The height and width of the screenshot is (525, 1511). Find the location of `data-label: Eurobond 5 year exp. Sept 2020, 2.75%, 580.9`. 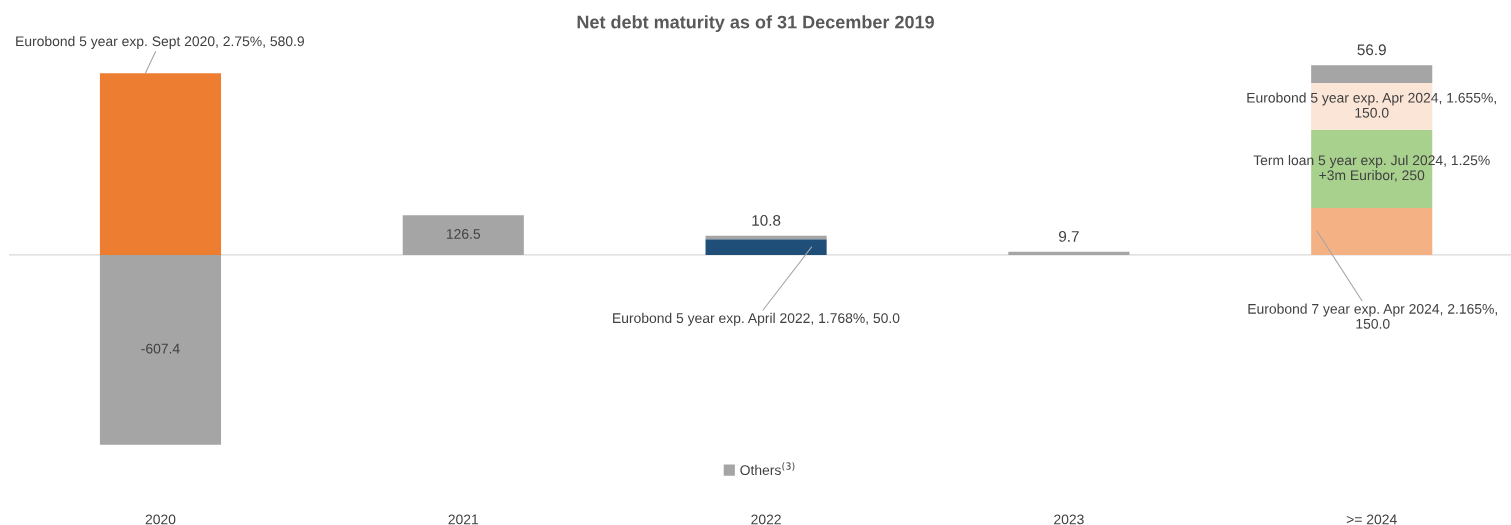

data-label: Eurobond 5 year exp. Sept 2020, 2.75%, 580.9 is located at coordinates (160, 42).